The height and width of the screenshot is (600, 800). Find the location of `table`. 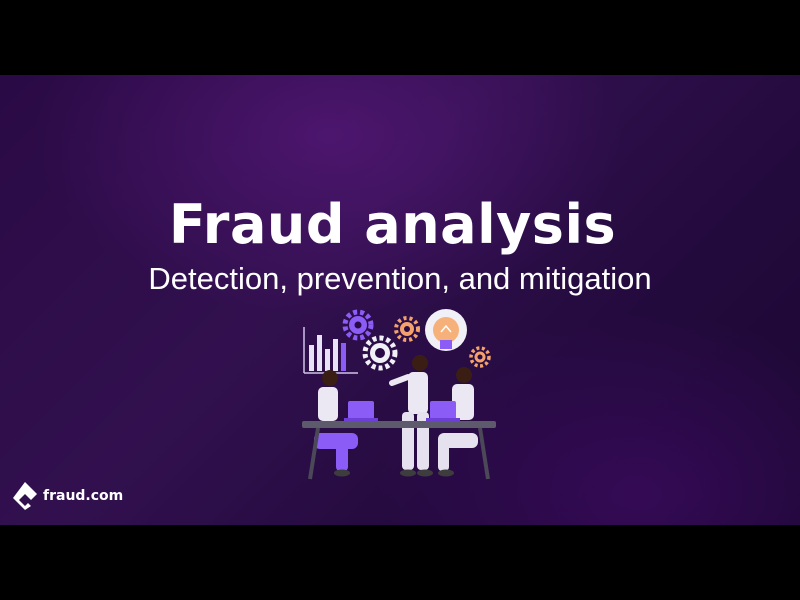

table is located at coordinates (399, 450).